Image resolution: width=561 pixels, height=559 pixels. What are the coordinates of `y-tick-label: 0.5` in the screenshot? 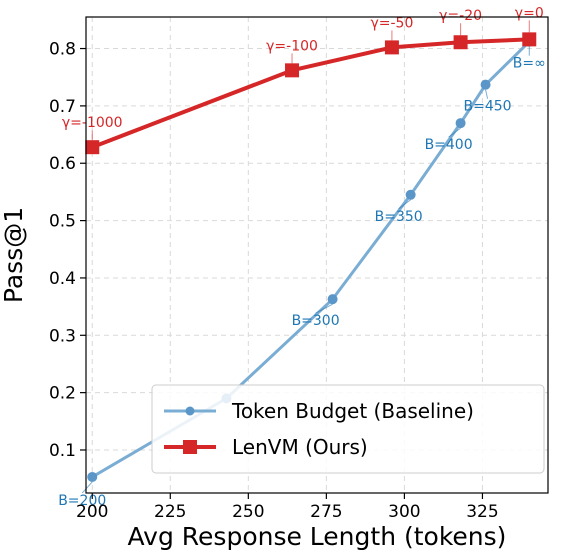 It's located at (62, 222).